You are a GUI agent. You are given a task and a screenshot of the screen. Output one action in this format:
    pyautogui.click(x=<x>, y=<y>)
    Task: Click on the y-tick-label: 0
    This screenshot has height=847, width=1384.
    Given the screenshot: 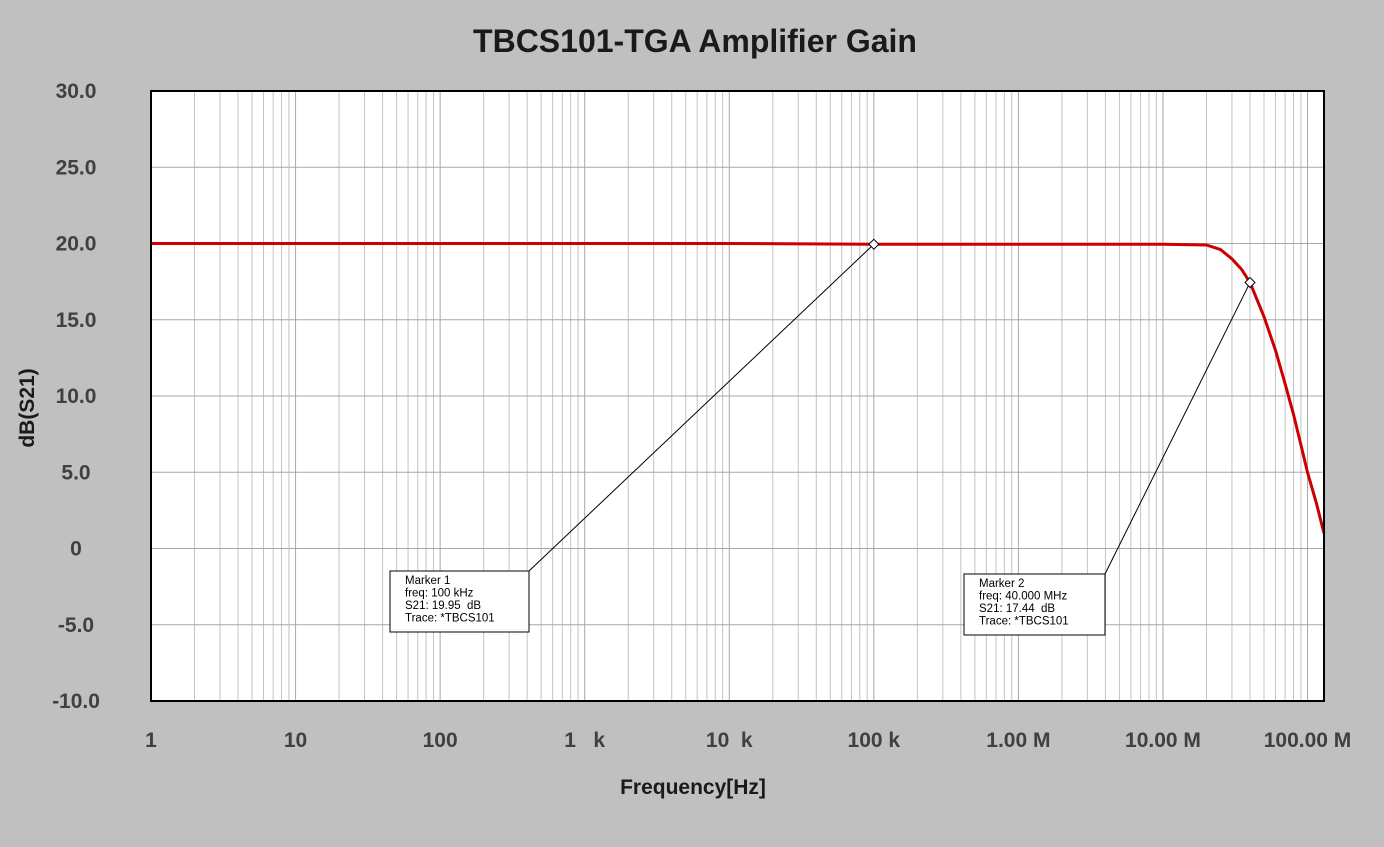 What is the action you would take?
    pyautogui.click(x=76, y=549)
    